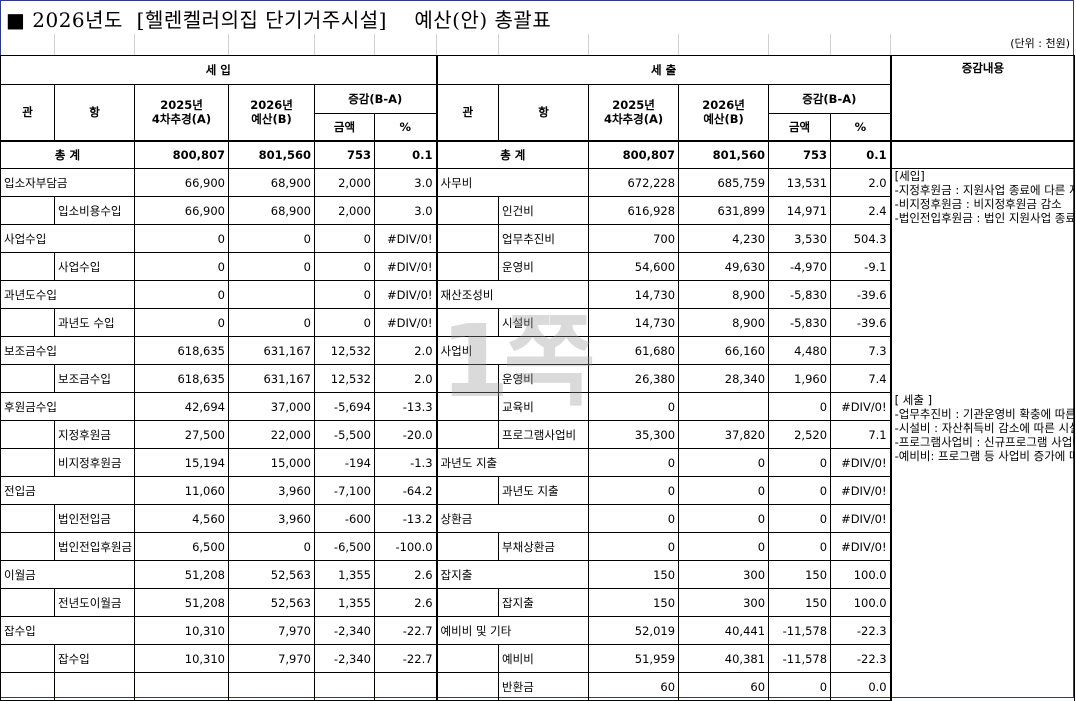 The height and width of the screenshot is (701, 1076). Describe the element at coordinates (724, 266) in the screenshot. I see `expense-curr-cell: 49,630` at that location.